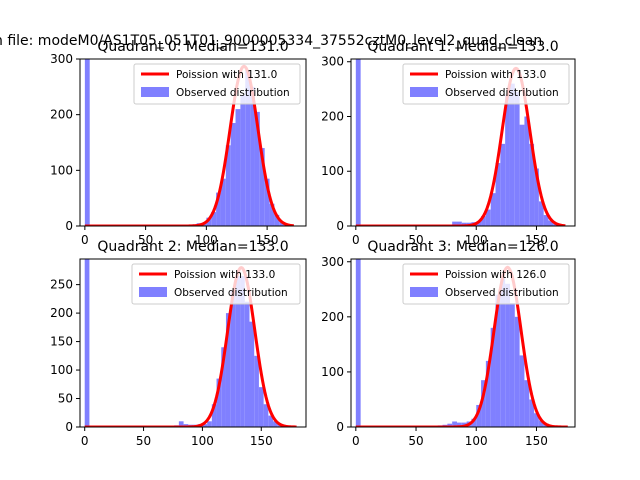 Image resolution: width=640 pixels, height=480 pixels. I want to click on quadrant-title: Quadrant 1: Median=133.0, so click(462, 47).